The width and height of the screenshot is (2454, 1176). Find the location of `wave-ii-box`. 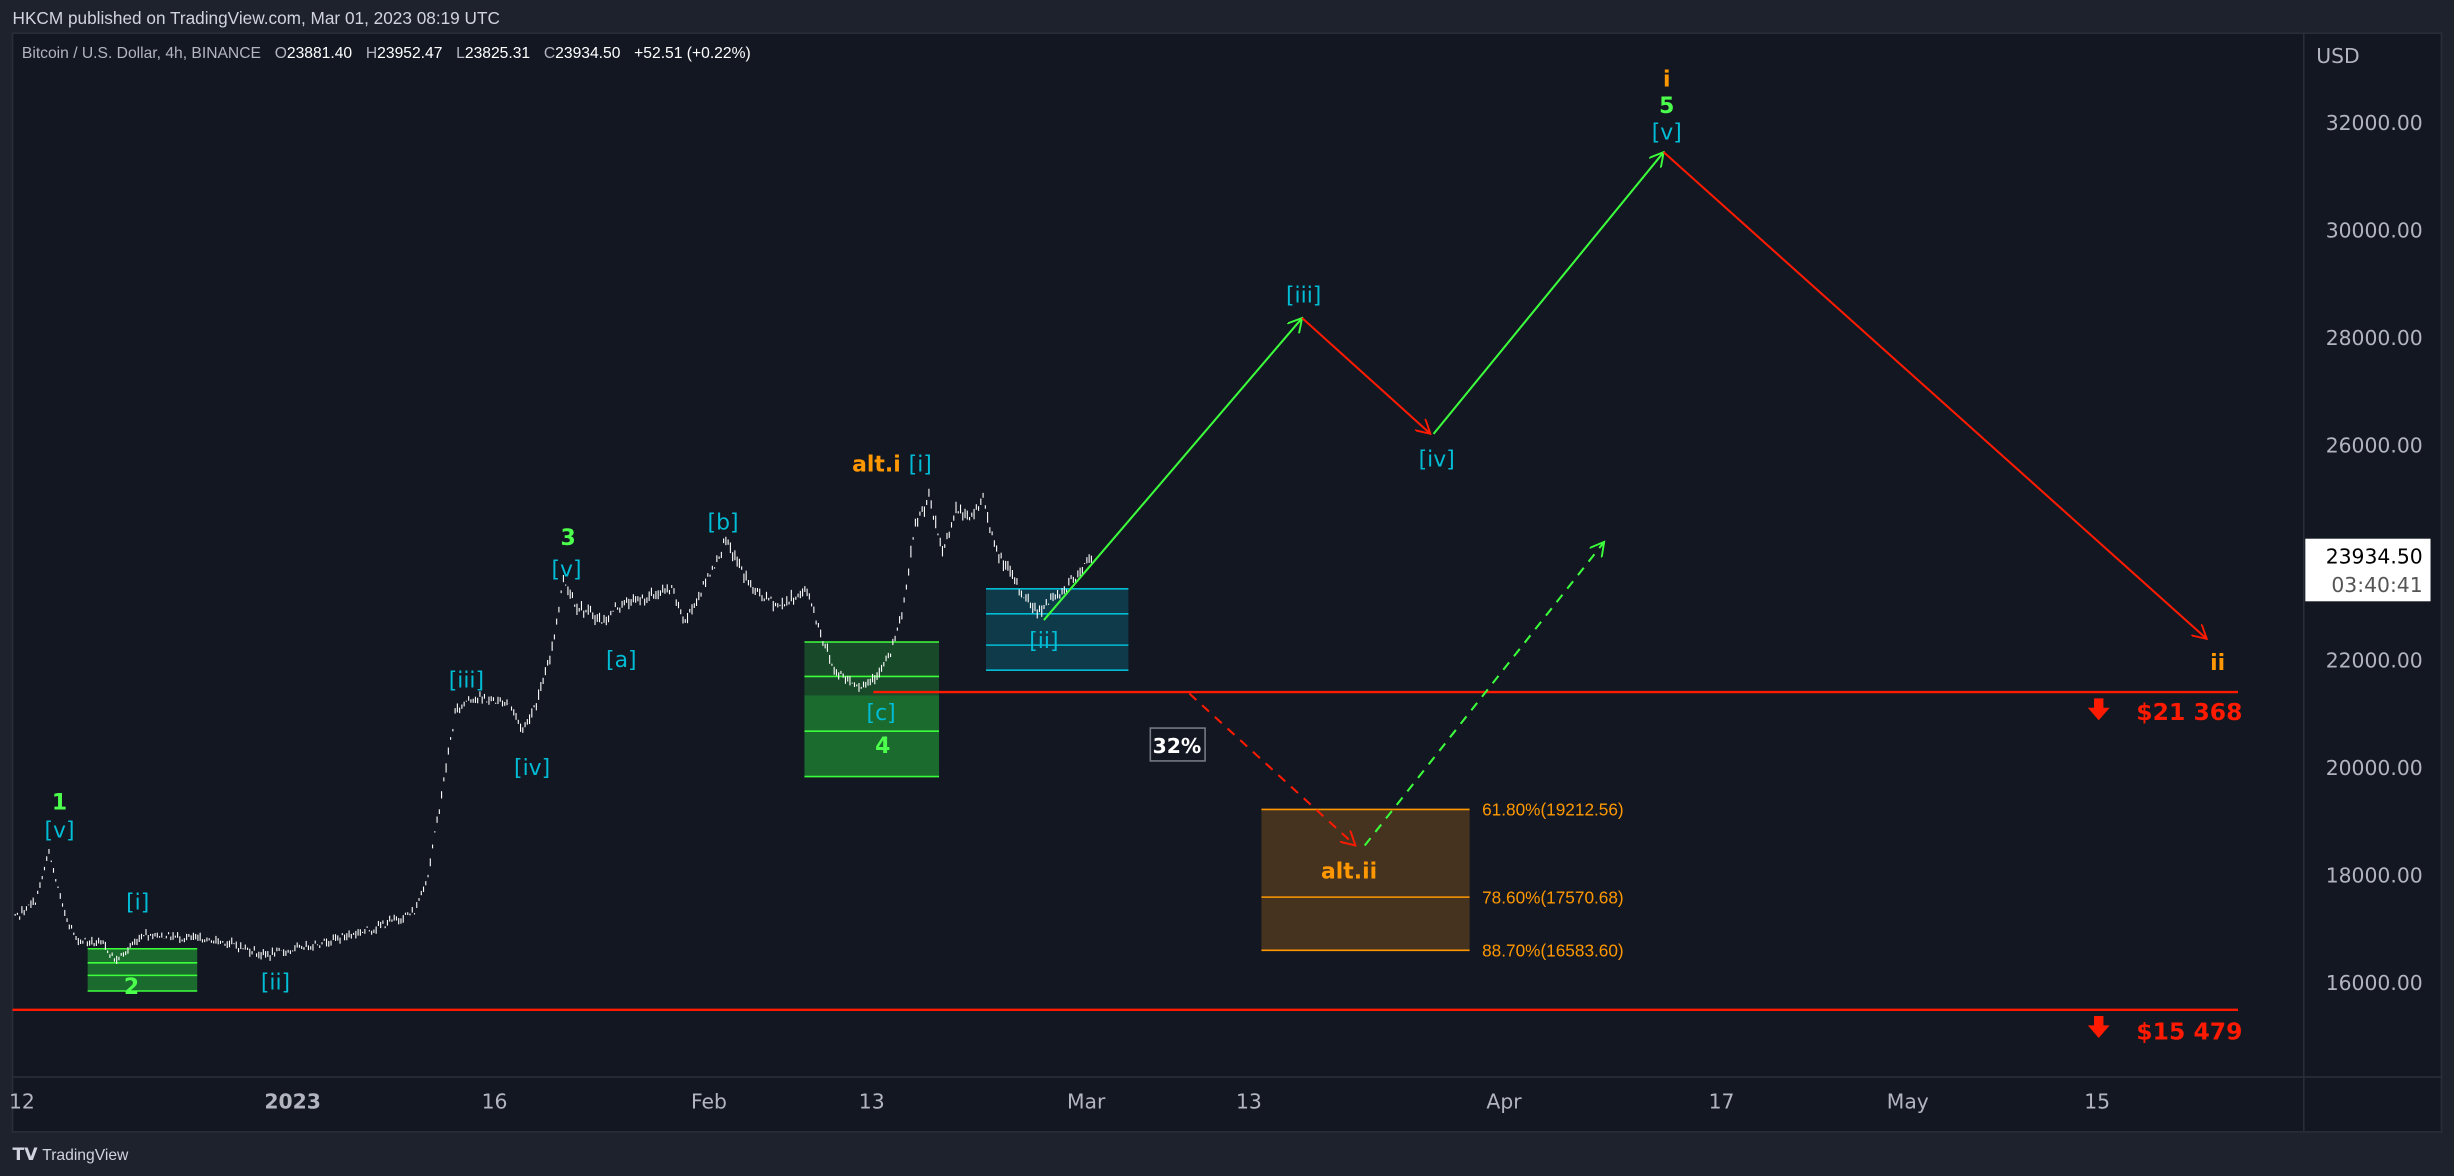

wave-ii-box is located at coordinates (1057, 629).